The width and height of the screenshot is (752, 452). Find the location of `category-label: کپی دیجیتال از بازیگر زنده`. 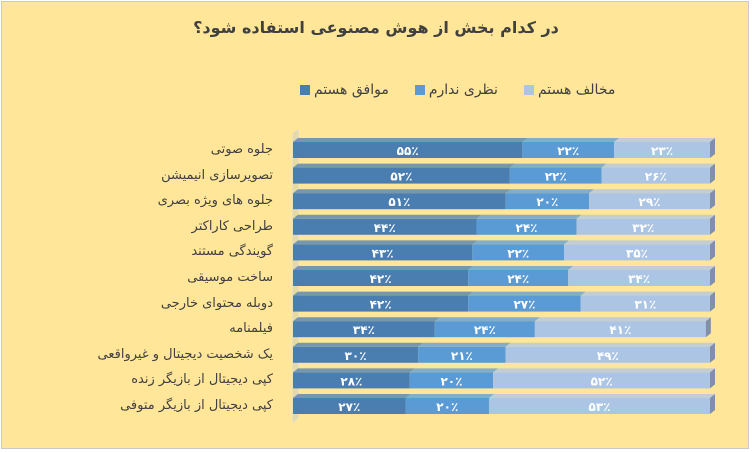

category-label: کپی دیجیتال از بازیگر زنده is located at coordinates (202, 380).